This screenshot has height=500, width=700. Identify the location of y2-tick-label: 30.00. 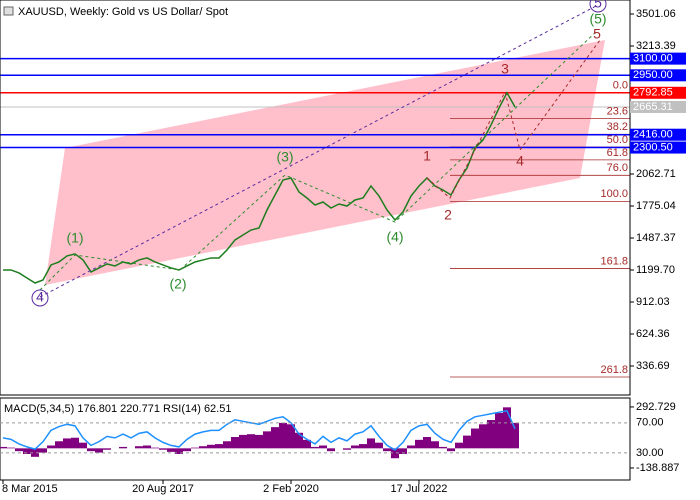
(650, 453).